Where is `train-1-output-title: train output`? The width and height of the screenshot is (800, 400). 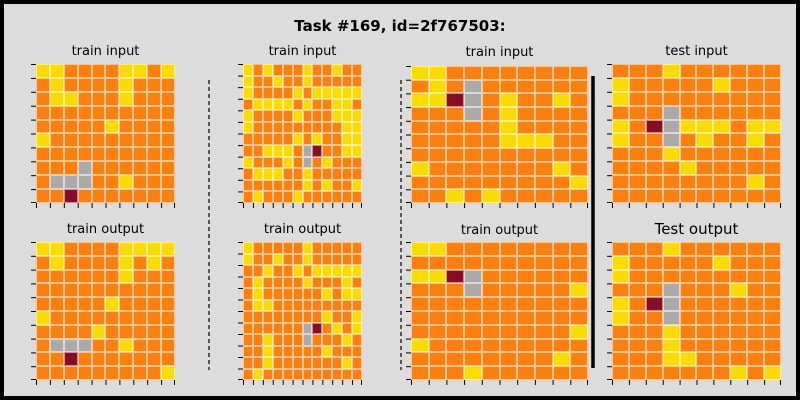 train-1-output-title: train output is located at coordinates (105, 229).